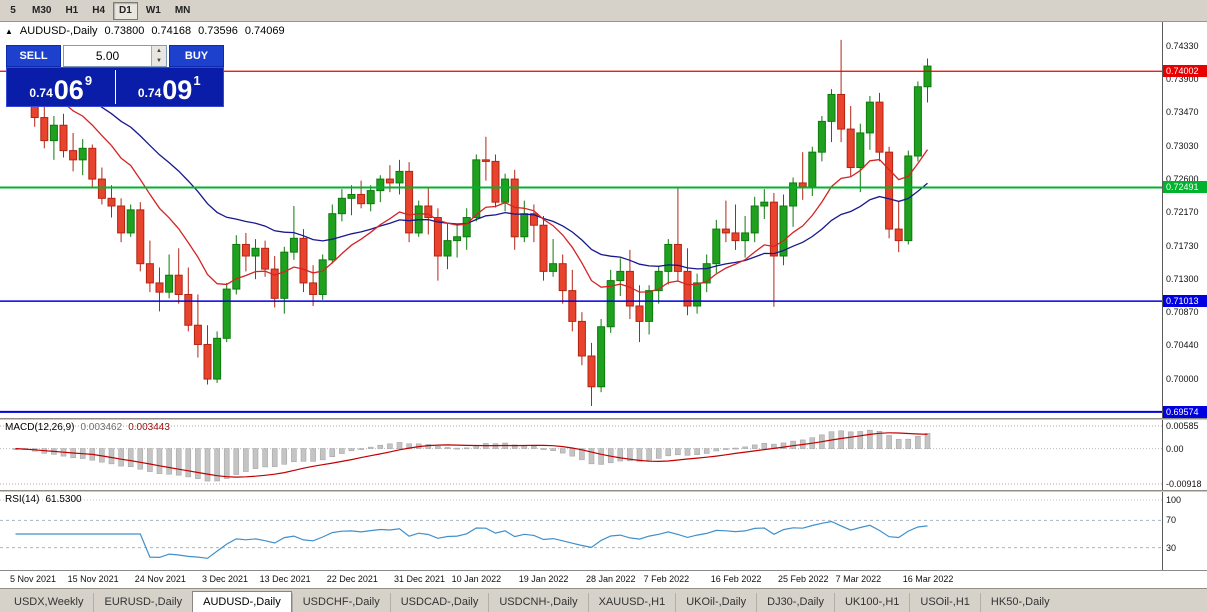 Image resolution: width=1207 pixels, height=612 pixels. What do you see at coordinates (99, 10) in the screenshot?
I see `timeframe-button-h4: H4` at bounding box center [99, 10].